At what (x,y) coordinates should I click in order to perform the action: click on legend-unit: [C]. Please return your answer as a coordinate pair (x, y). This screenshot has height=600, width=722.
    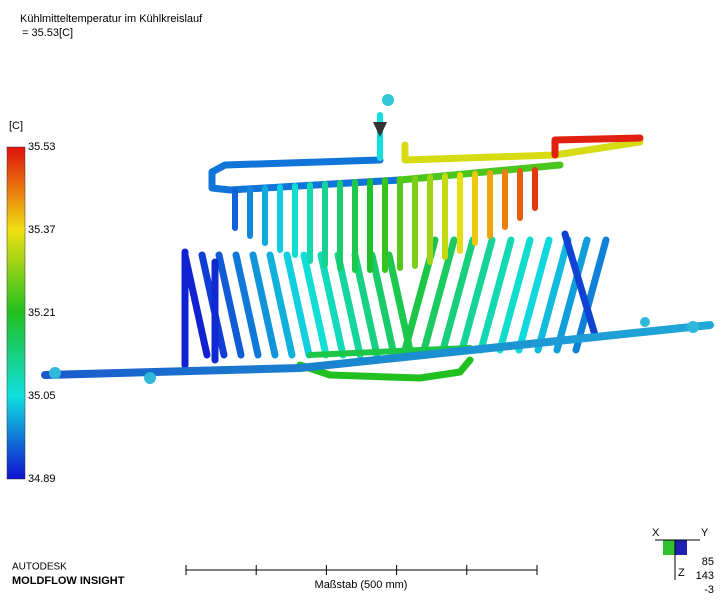
    Looking at the image, I should click on (16, 126).